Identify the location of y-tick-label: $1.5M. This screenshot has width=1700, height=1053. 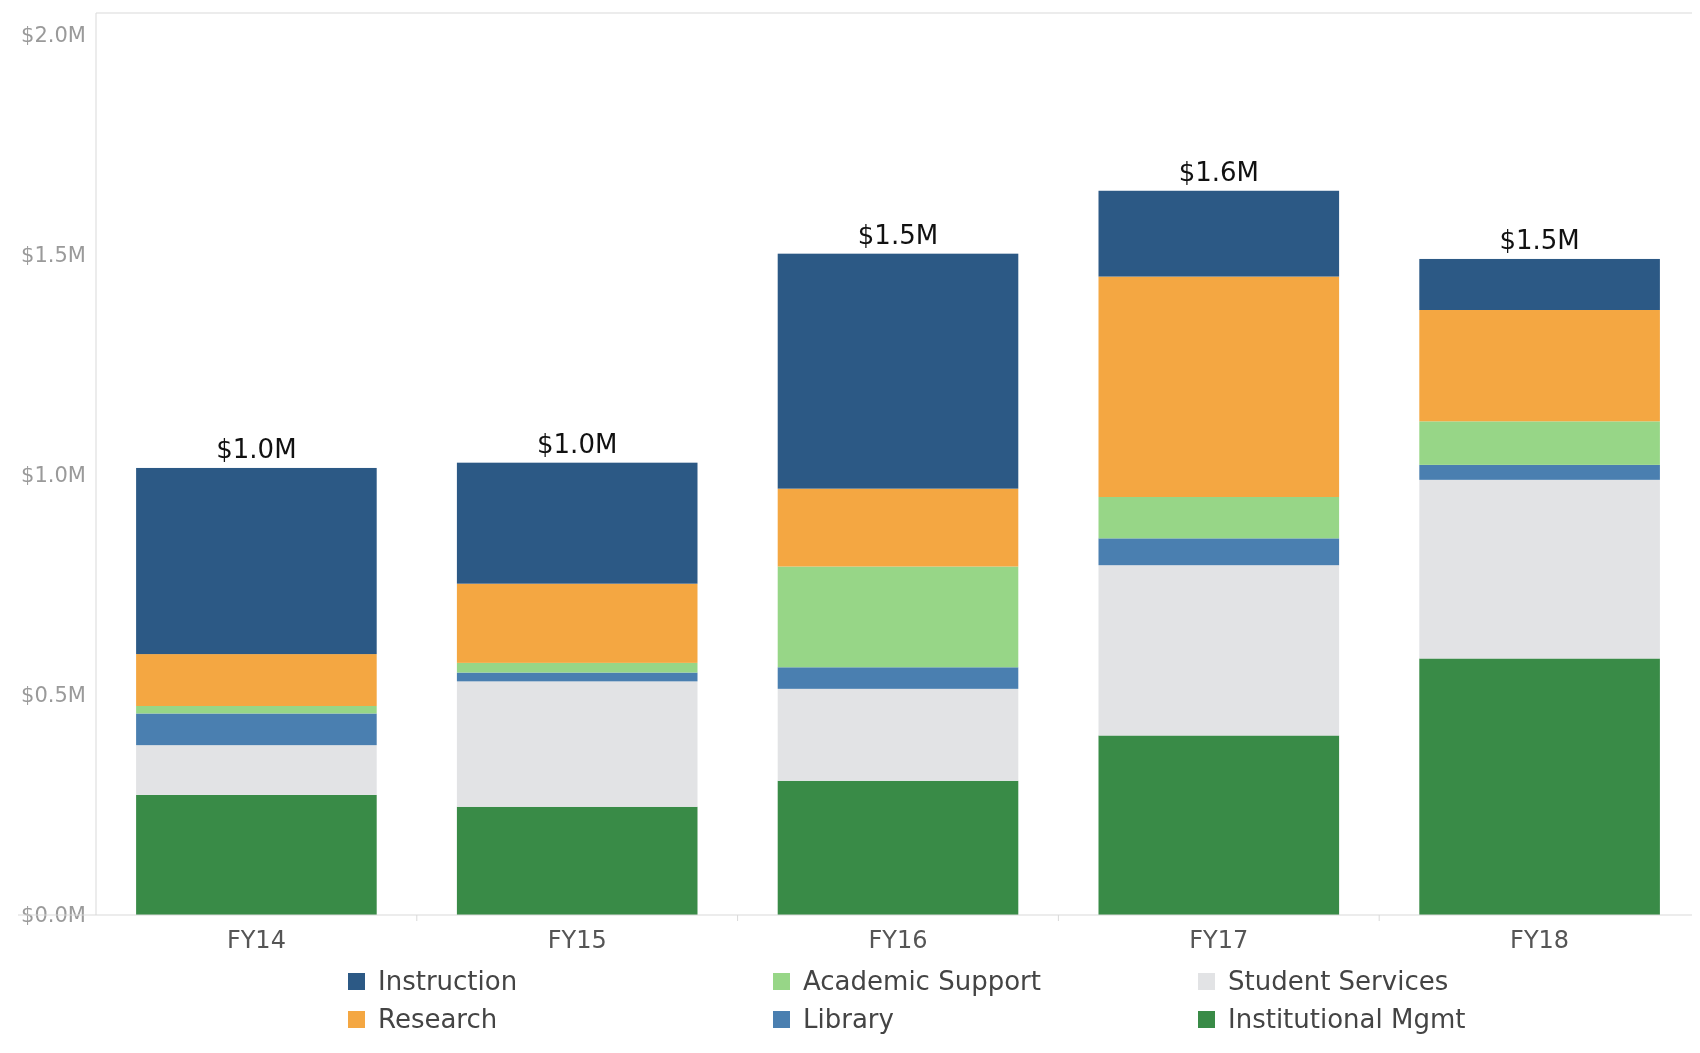
(53, 255).